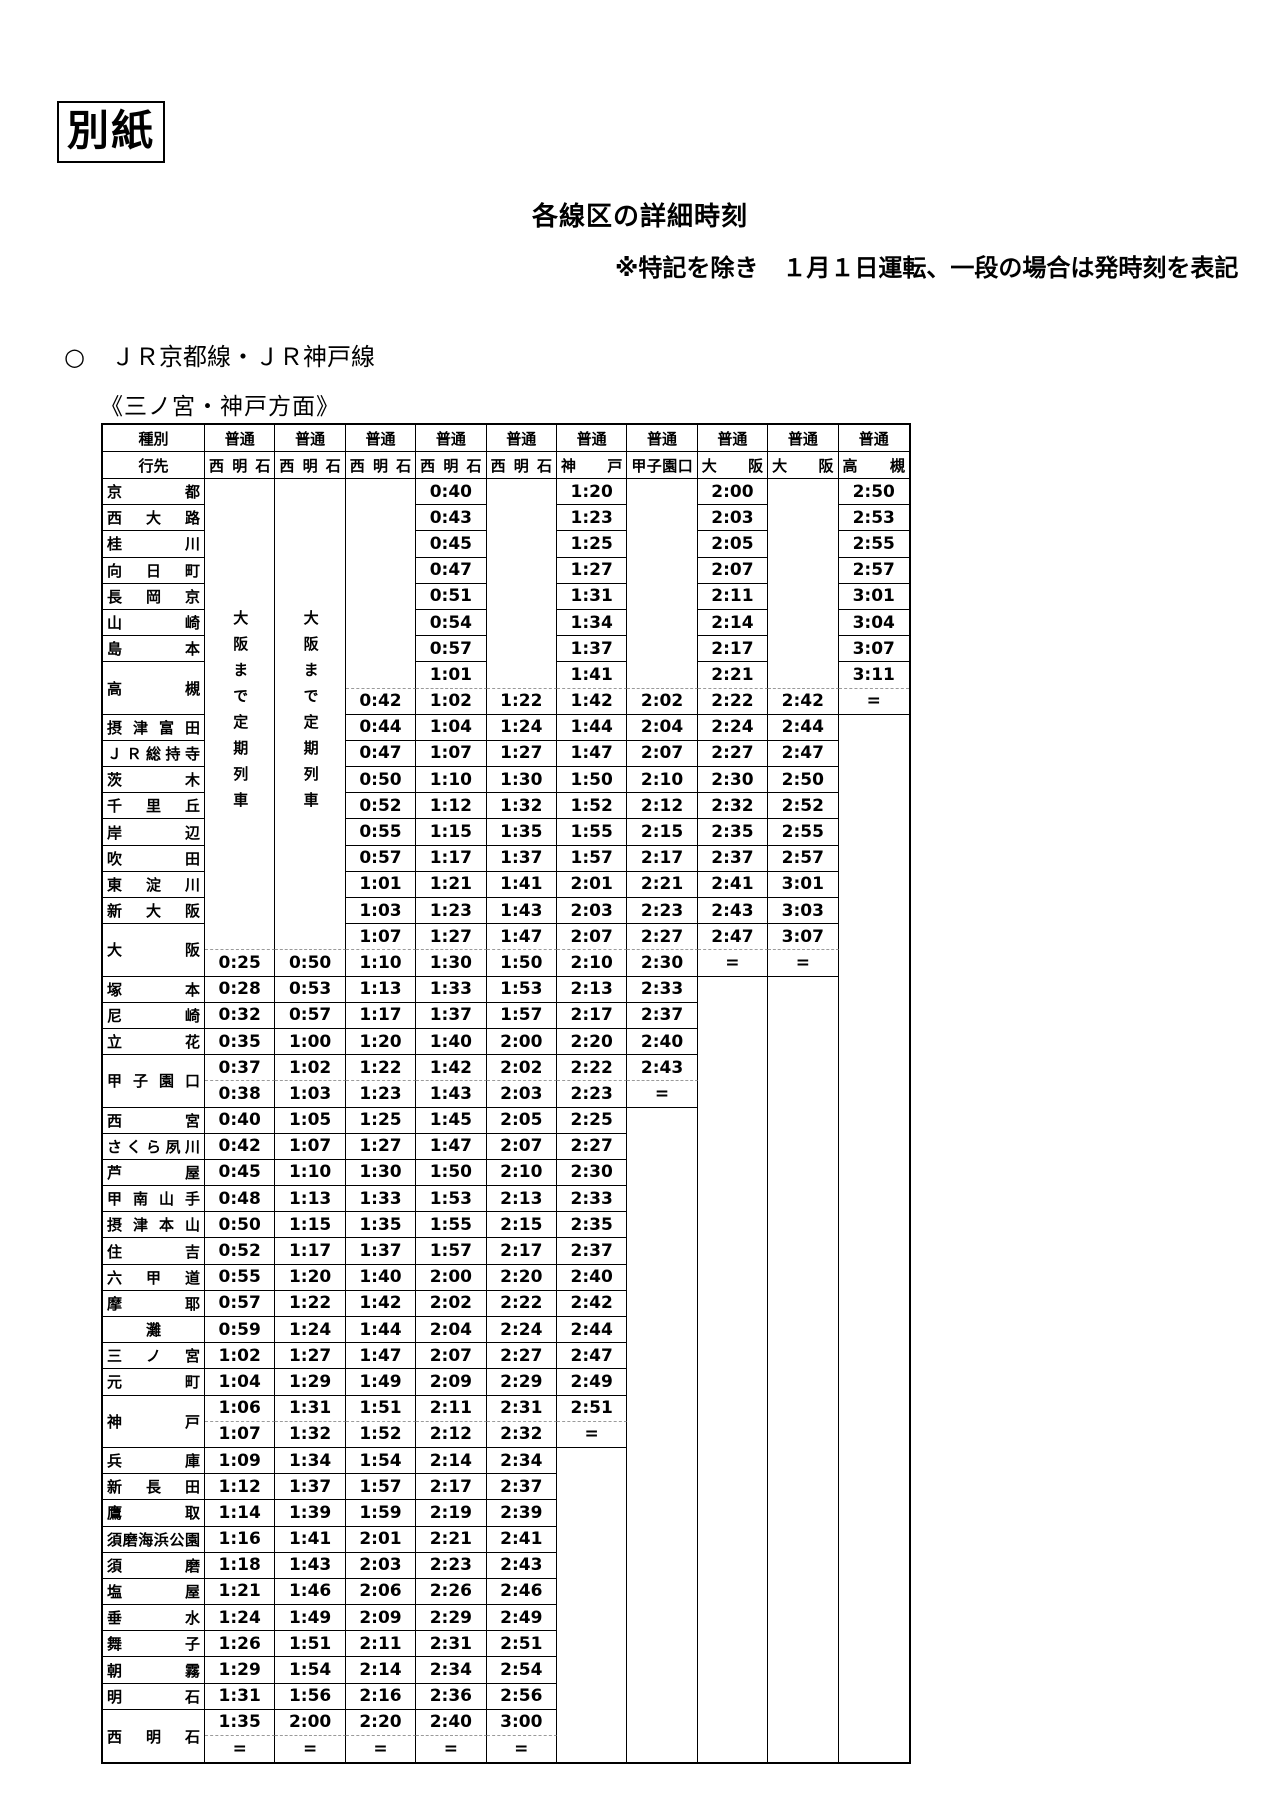 This screenshot has height=1810, width=1280. What do you see at coordinates (154, 1487) in the screenshot?
I see `station-cell: 新長田` at bounding box center [154, 1487].